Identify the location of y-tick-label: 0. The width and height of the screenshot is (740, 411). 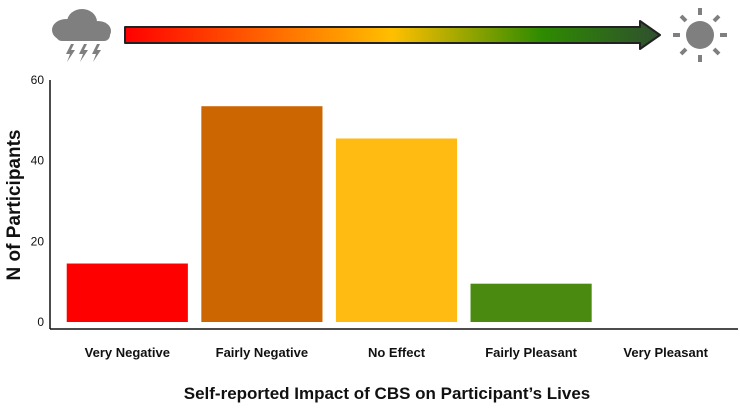
(40, 322).